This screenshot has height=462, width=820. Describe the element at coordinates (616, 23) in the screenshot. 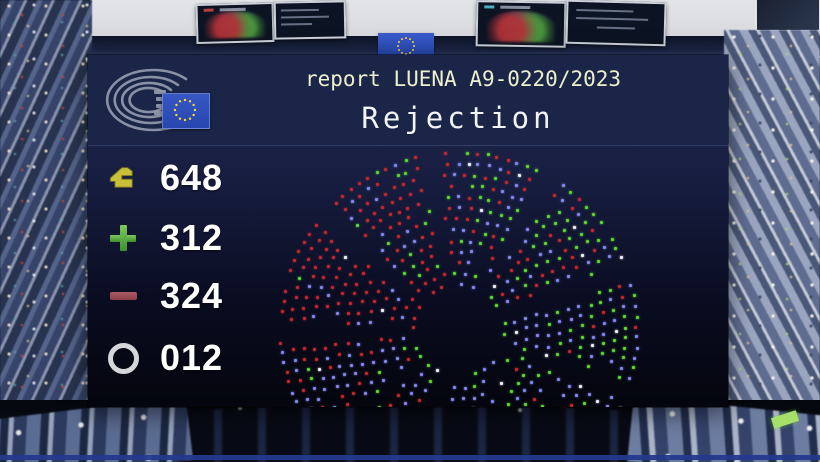

I see `wall-screen-text-right` at that location.